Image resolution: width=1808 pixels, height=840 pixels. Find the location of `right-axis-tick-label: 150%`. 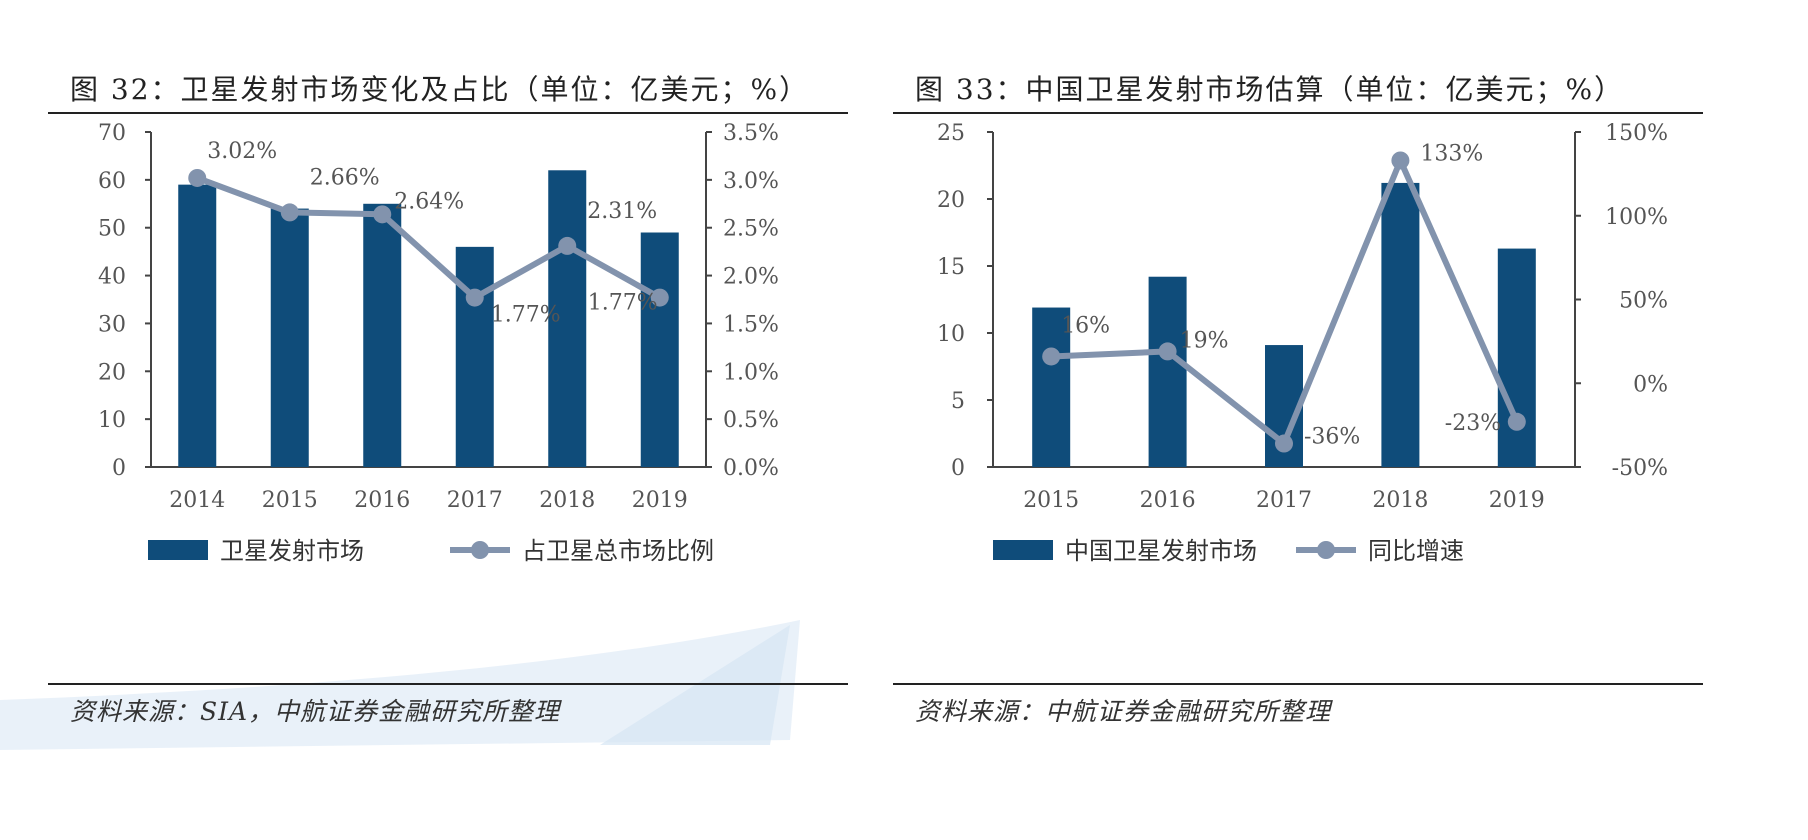

right-axis-tick-label: 150% is located at coordinates (1636, 133).